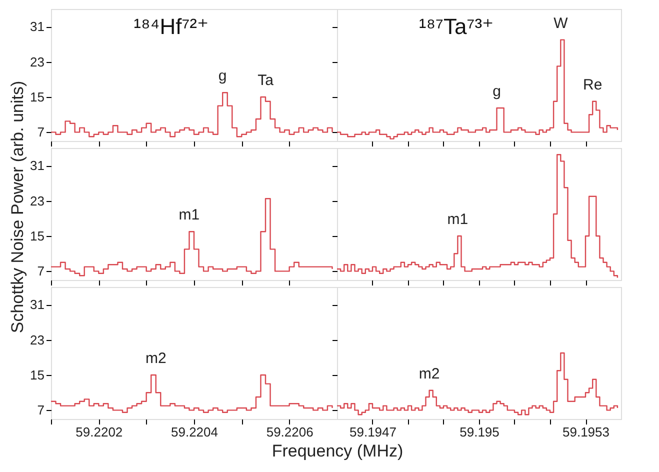  I want to click on x-tick-label: 59.2206, so click(290, 432).